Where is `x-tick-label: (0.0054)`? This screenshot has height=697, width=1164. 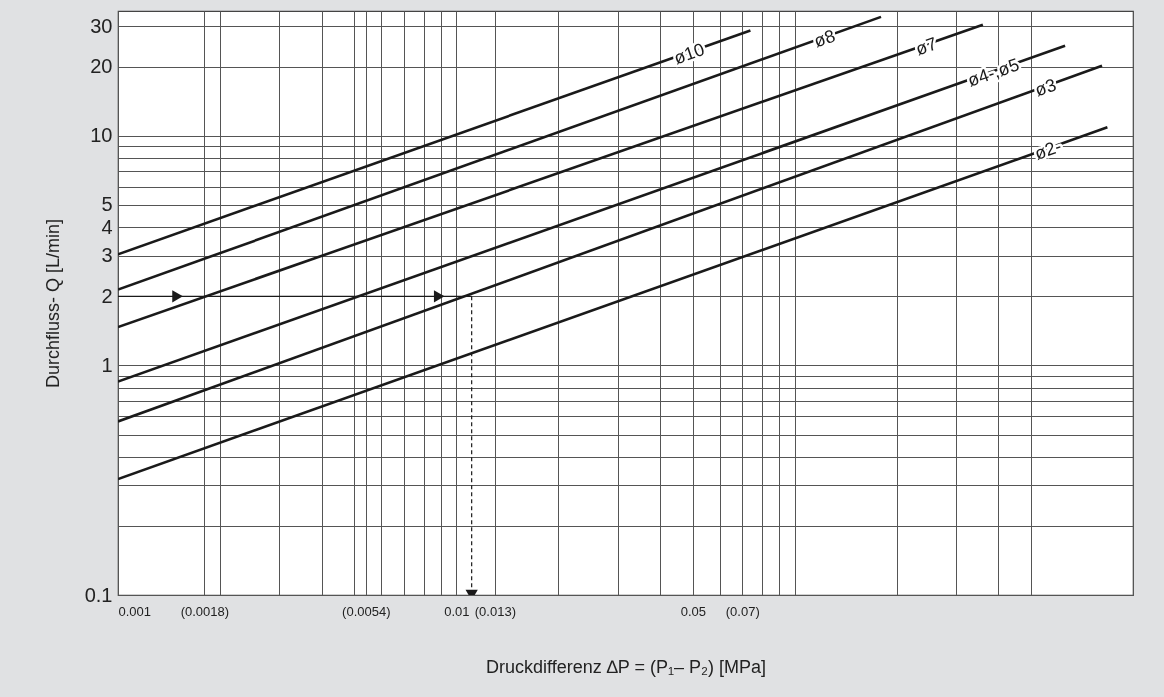 x-tick-label: (0.0054) is located at coordinates (366, 611).